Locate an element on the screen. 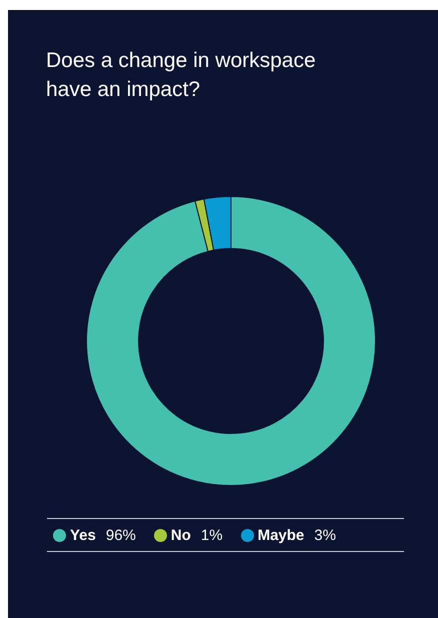 Image resolution: width=438 pixels, height=618 pixels. legend-label: No is located at coordinates (180, 535).